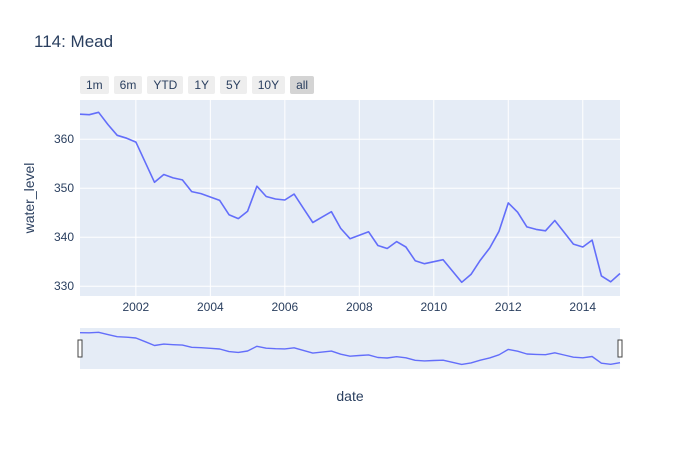 The width and height of the screenshot is (700, 450). Describe the element at coordinates (128, 85) in the screenshot. I see `range-button-6m: 6m` at that location.